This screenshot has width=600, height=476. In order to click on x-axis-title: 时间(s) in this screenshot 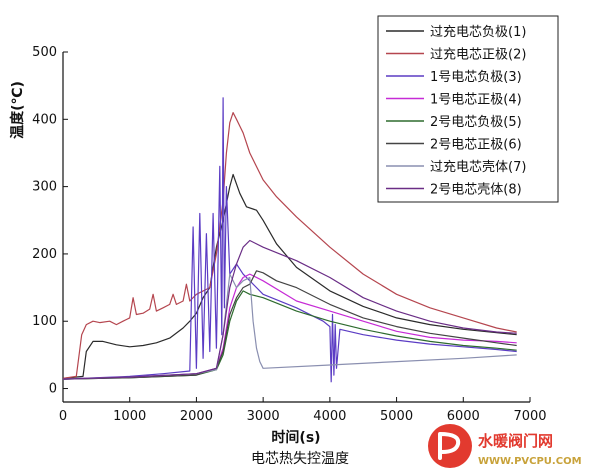, I will do `click(295, 437)`.